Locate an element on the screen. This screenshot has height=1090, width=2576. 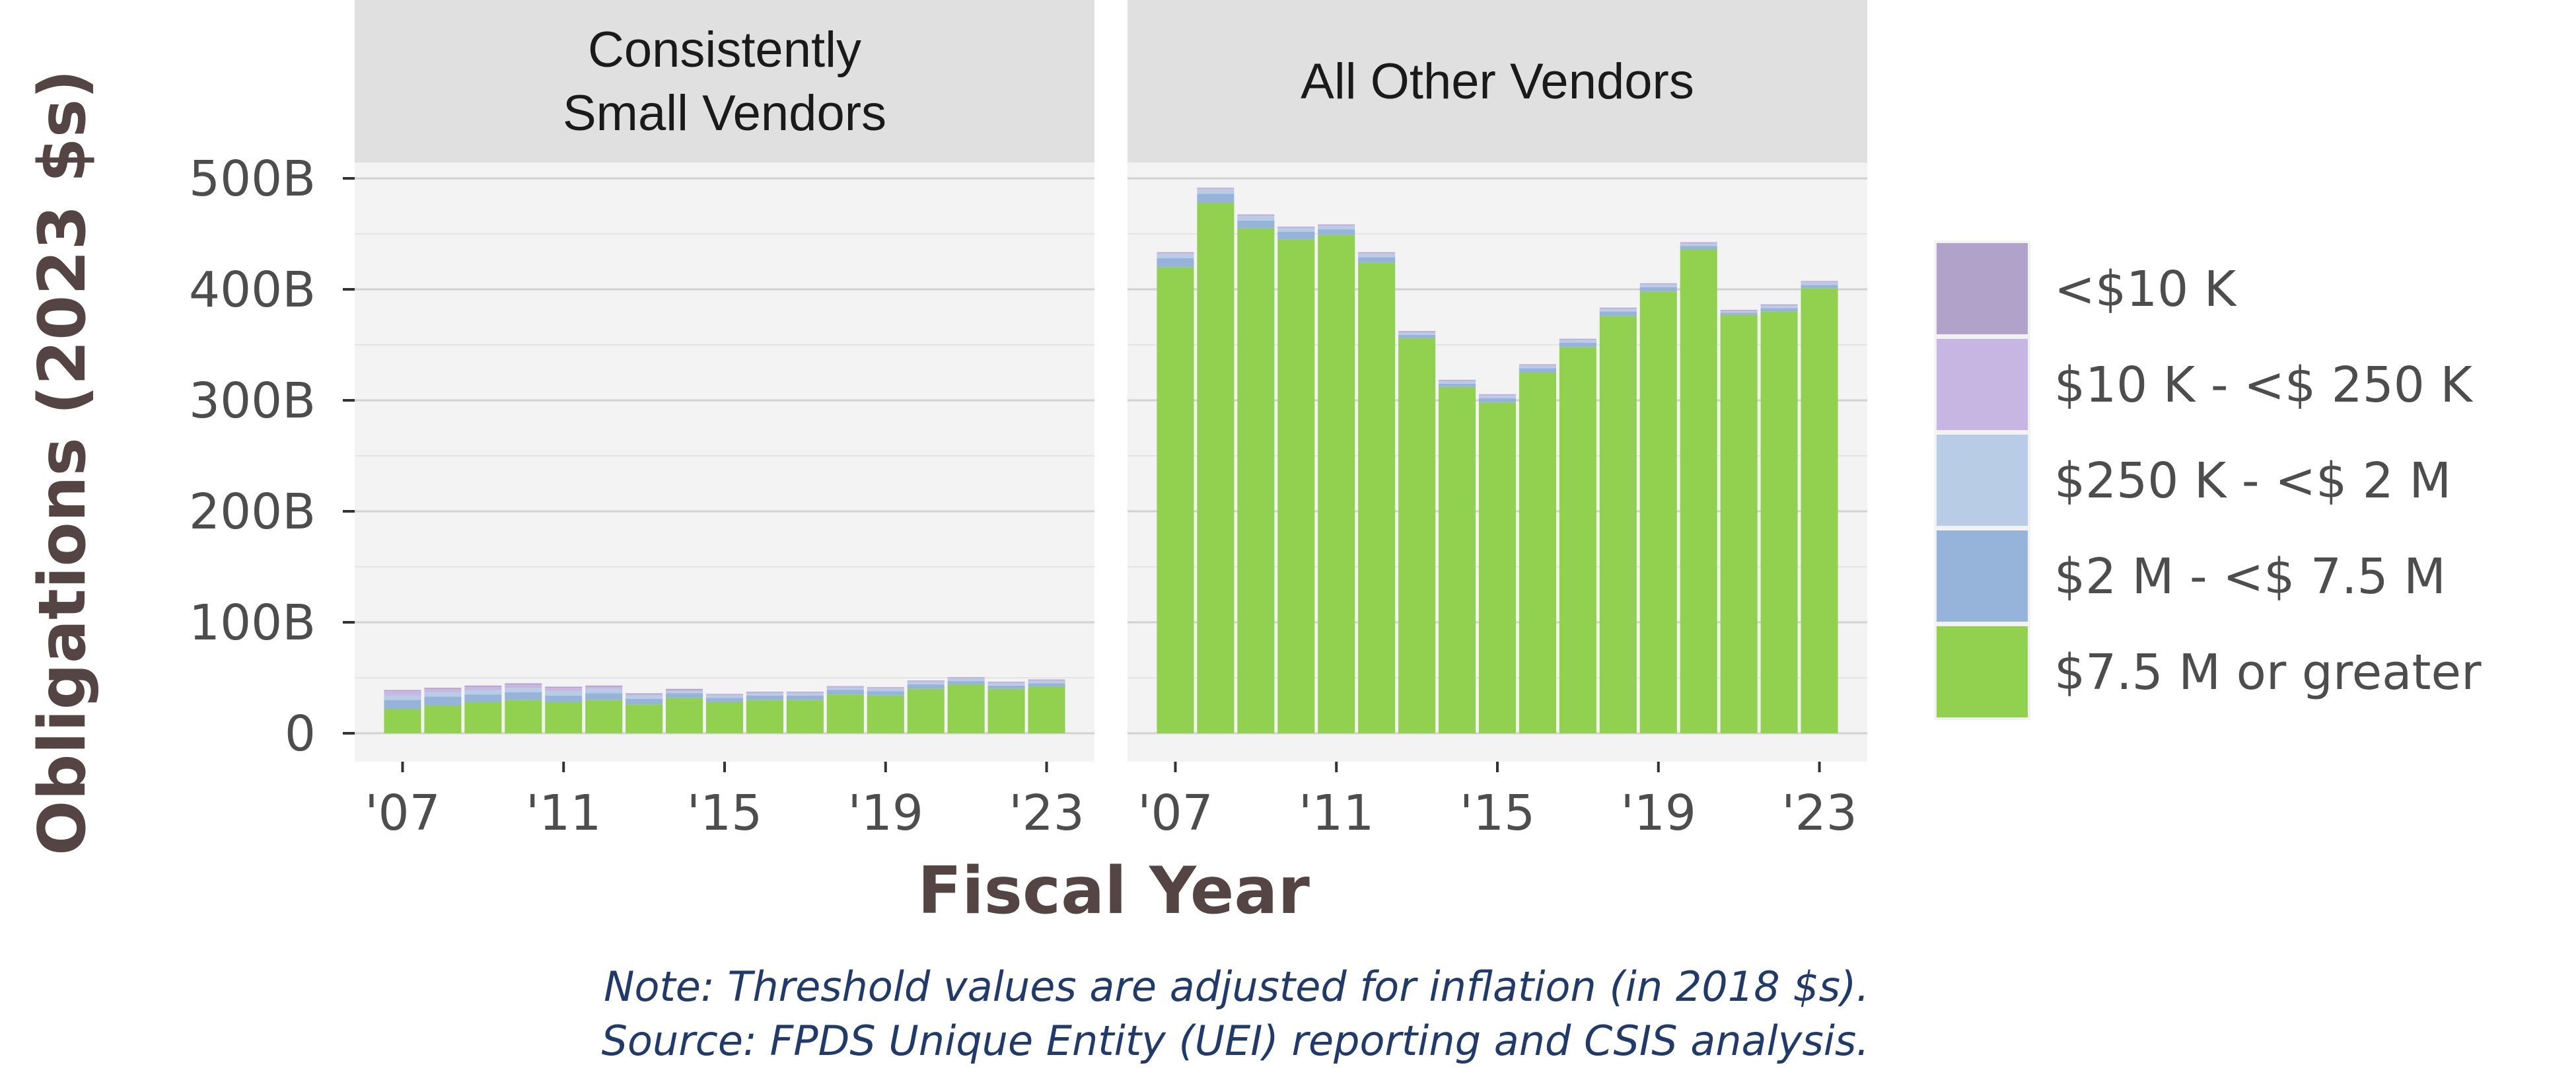
legend-label: <$10 K is located at coordinates (2146, 289).